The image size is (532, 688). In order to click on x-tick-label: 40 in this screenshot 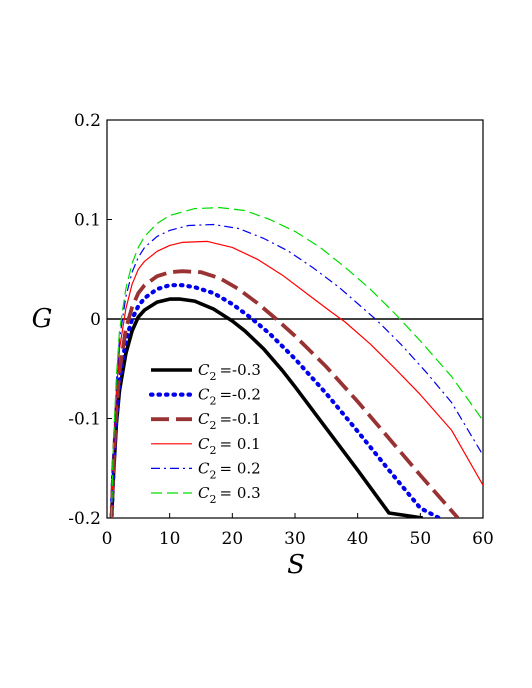, I will do `click(358, 539)`.